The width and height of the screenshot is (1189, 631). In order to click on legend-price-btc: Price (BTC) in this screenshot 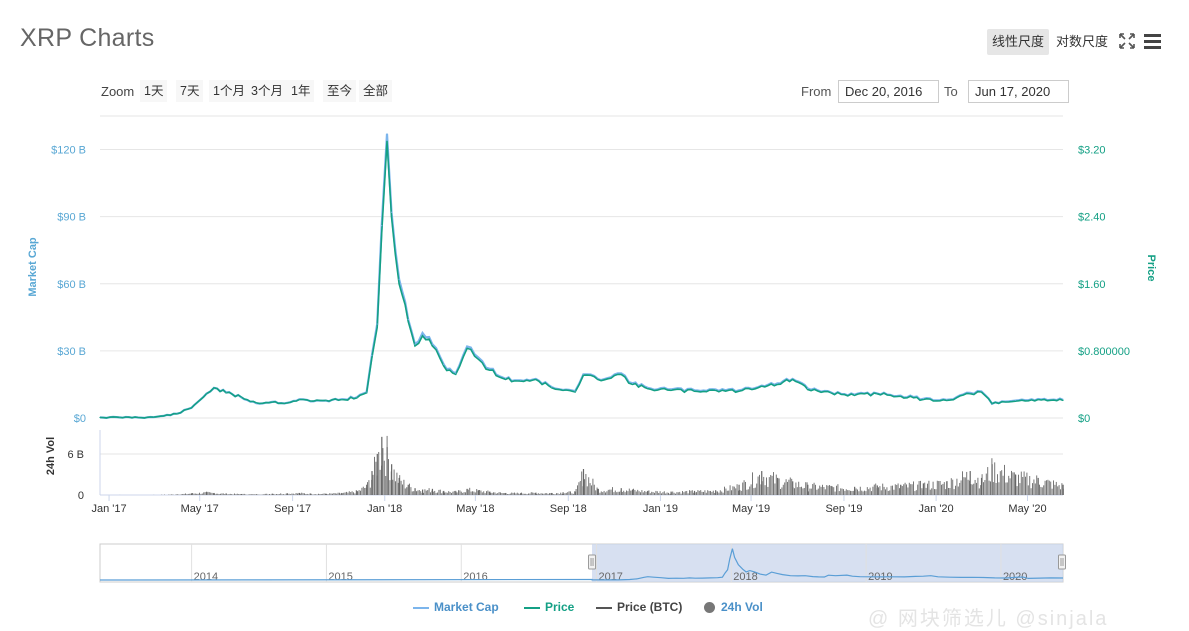, I will do `click(639, 607)`.